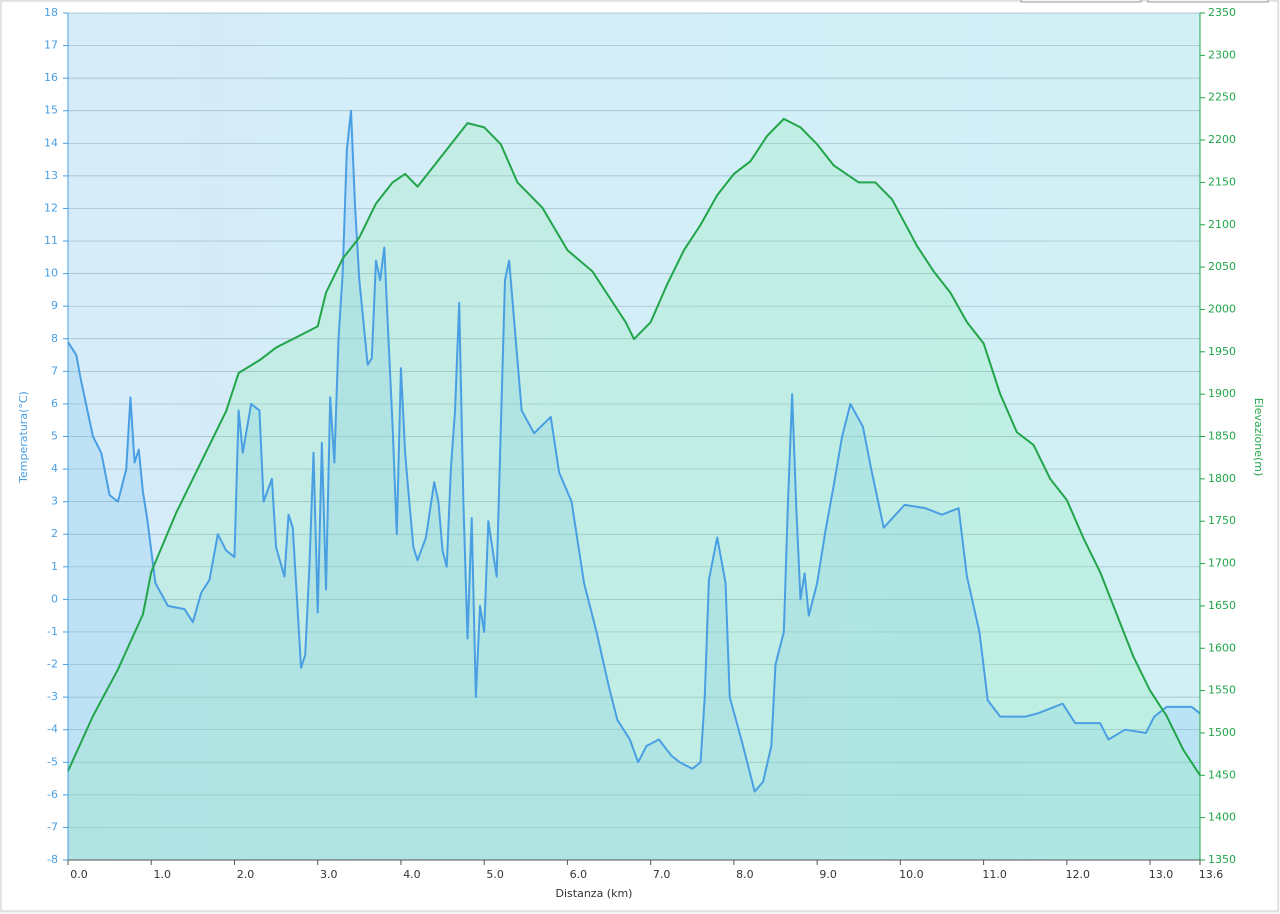 Image resolution: width=1280 pixels, height=914 pixels. What do you see at coordinates (1222, 351) in the screenshot?
I see `y2-tick-label: 1950` at bounding box center [1222, 351].